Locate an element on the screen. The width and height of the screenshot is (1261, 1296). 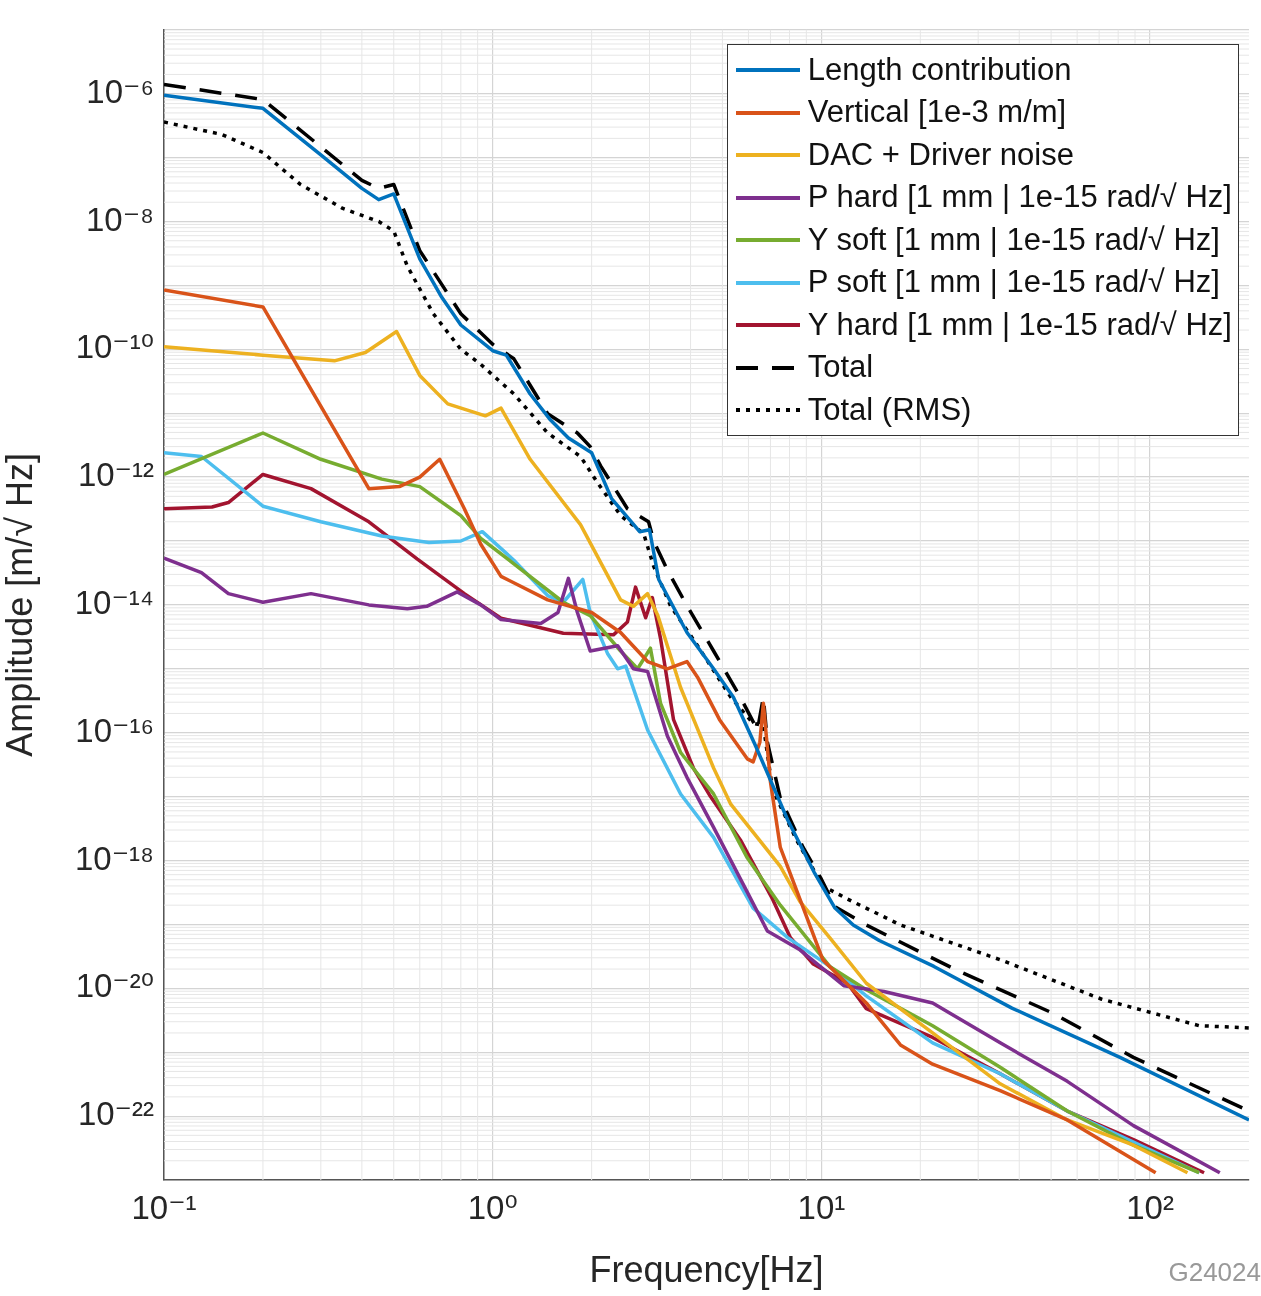
legend-label: Y soft [1 mm | 1e-15 rad/√ Hz] is located at coordinates (1013, 239).